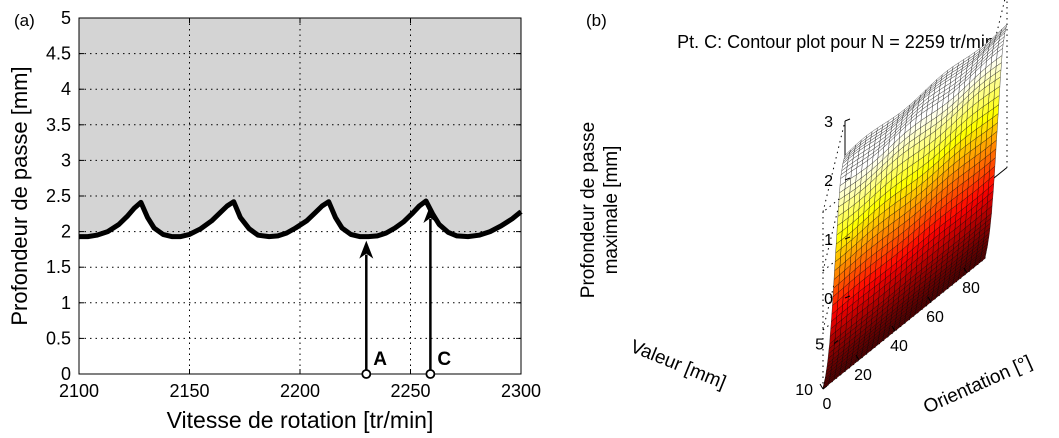 The width and height of the screenshot is (1059, 438). Describe the element at coordinates (366, 374) in the screenshot. I see `annotation-marker-a` at that location.